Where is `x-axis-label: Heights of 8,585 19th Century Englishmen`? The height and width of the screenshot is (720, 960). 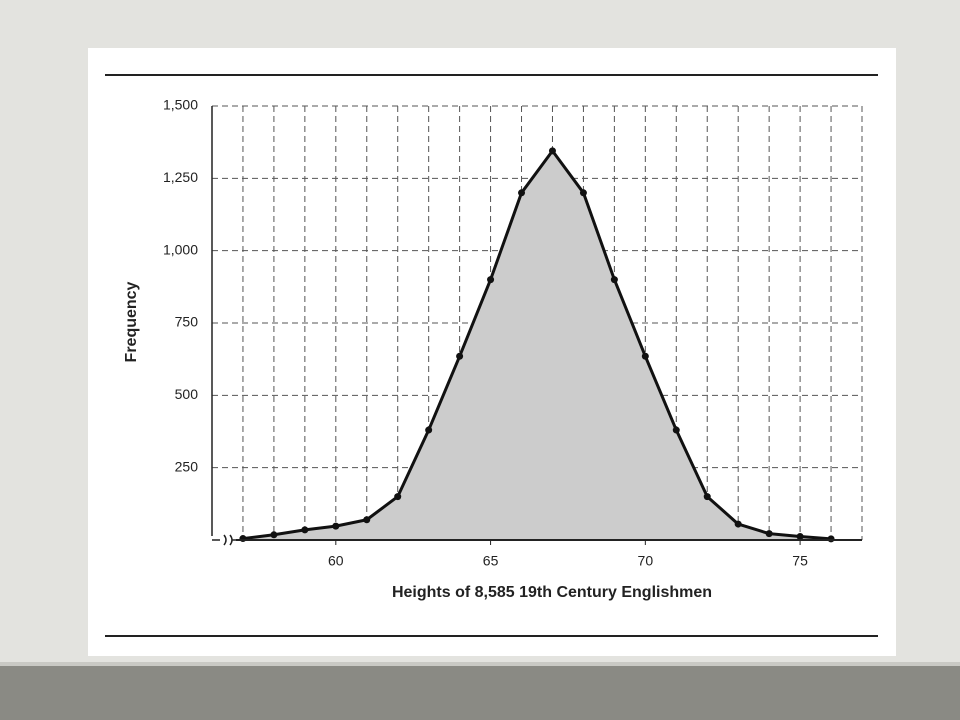 x-axis-label: Heights of 8,585 19th Century Englishmen is located at coordinates (552, 592).